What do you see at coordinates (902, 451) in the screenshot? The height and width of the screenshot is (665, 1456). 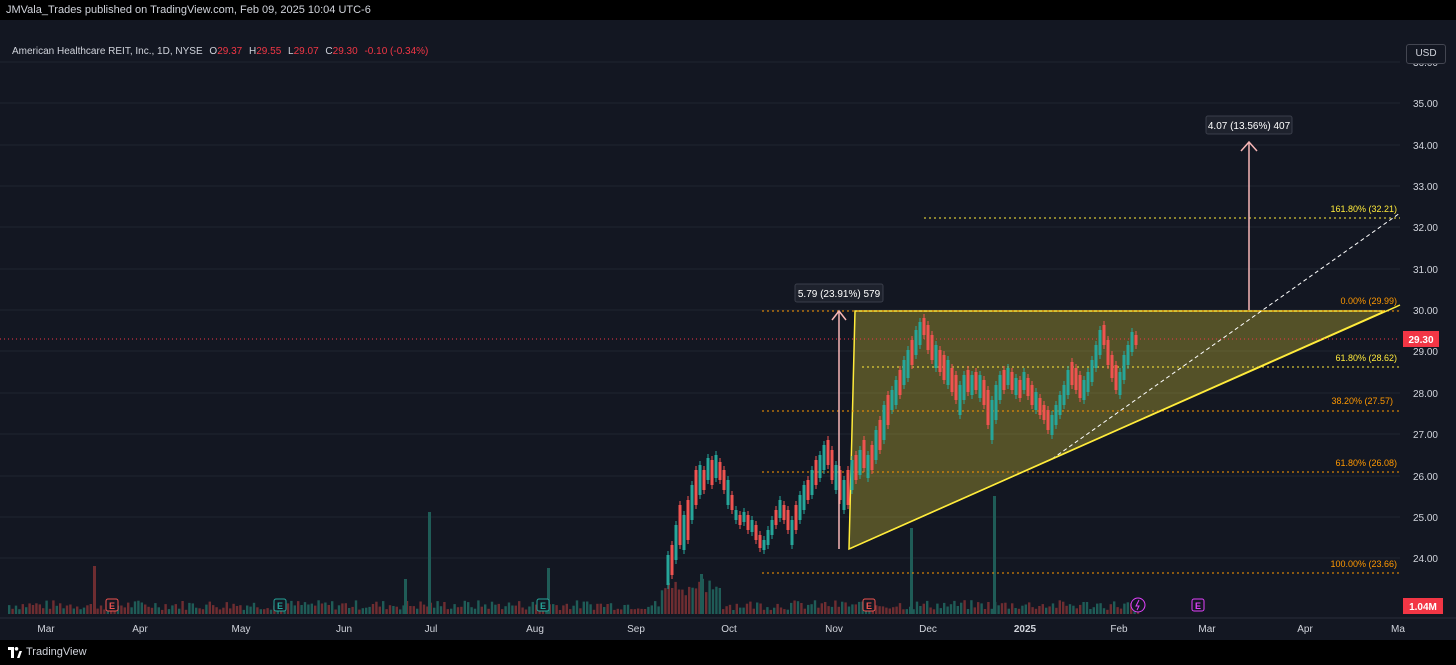 I see `candlestick-series` at bounding box center [902, 451].